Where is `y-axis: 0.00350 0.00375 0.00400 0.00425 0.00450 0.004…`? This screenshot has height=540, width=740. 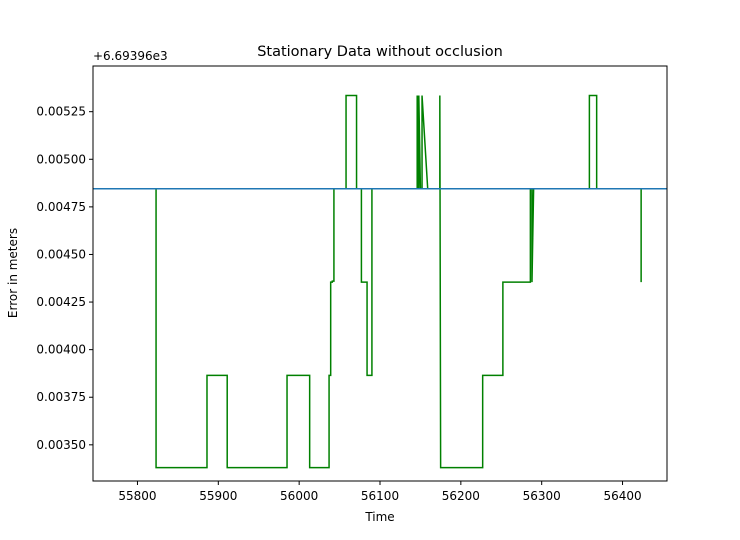
y-axis: 0.00350 0.00375 0.00400 0.00425 0.00450 0.004… is located at coordinates (64, 278).